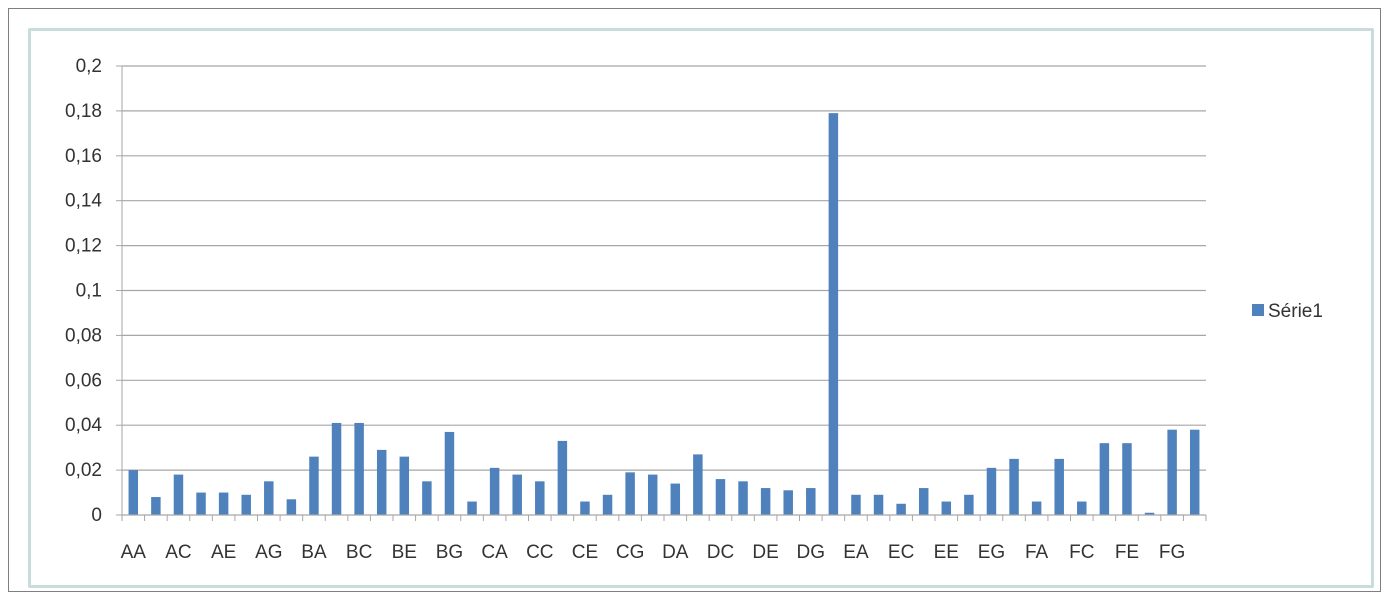 The width and height of the screenshot is (1389, 600). I want to click on bar-AE, so click(223, 503).